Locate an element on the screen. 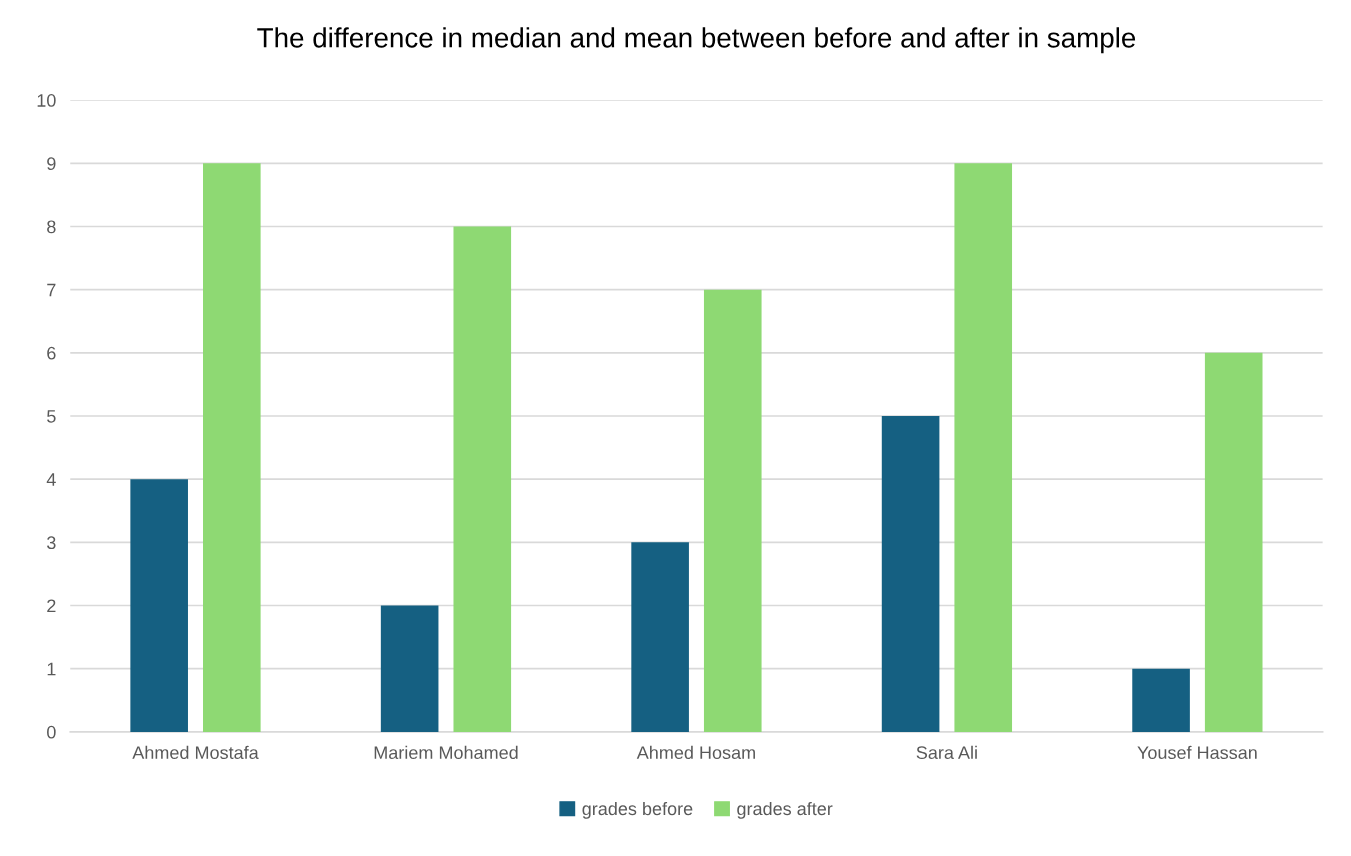 This screenshot has height=856, width=1351. y-tick-label: 5 is located at coordinates (51, 416).